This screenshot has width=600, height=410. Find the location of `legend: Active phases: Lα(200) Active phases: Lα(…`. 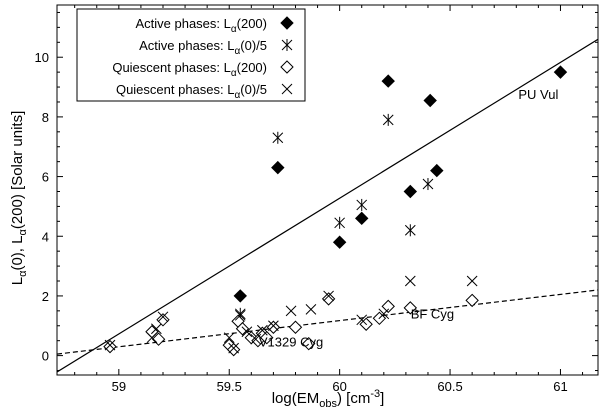

legend: Active phases: Lα(200) Active phases: Lα(… is located at coordinates (191, 55).